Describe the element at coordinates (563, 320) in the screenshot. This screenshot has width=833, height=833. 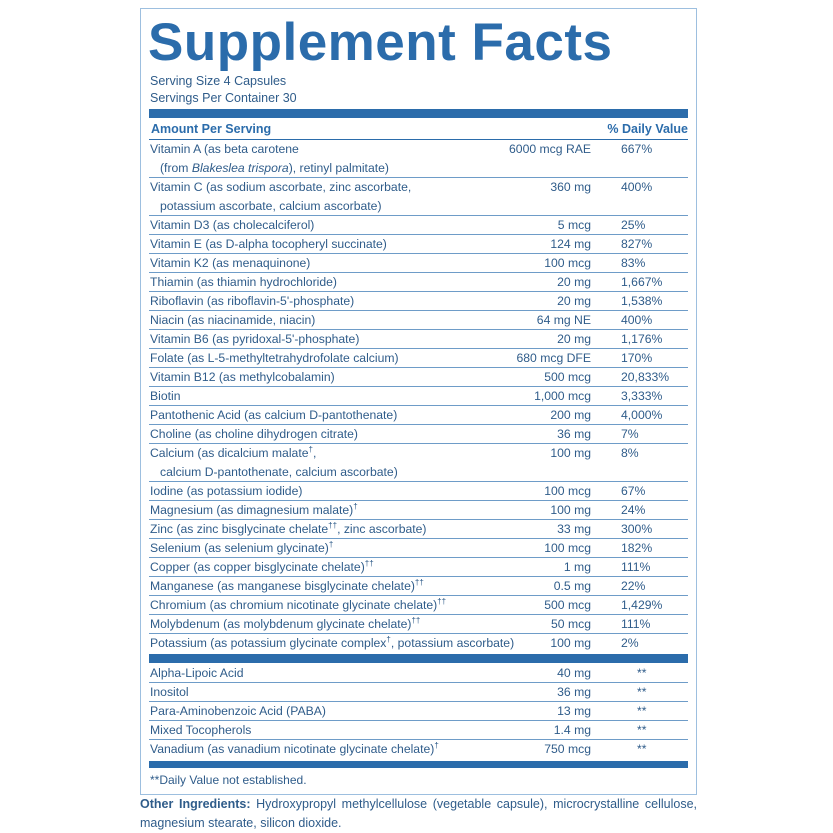
I see `amount: 64 mg NE` at that location.